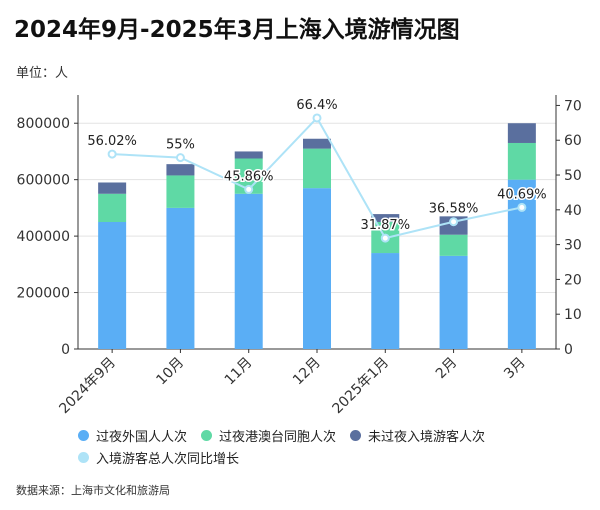 The height and width of the screenshot is (510, 600). What do you see at coordinates (43, 237) in the screenshot?
I see `y-left-tick-label: 400000` at bounding box center [43, 237].